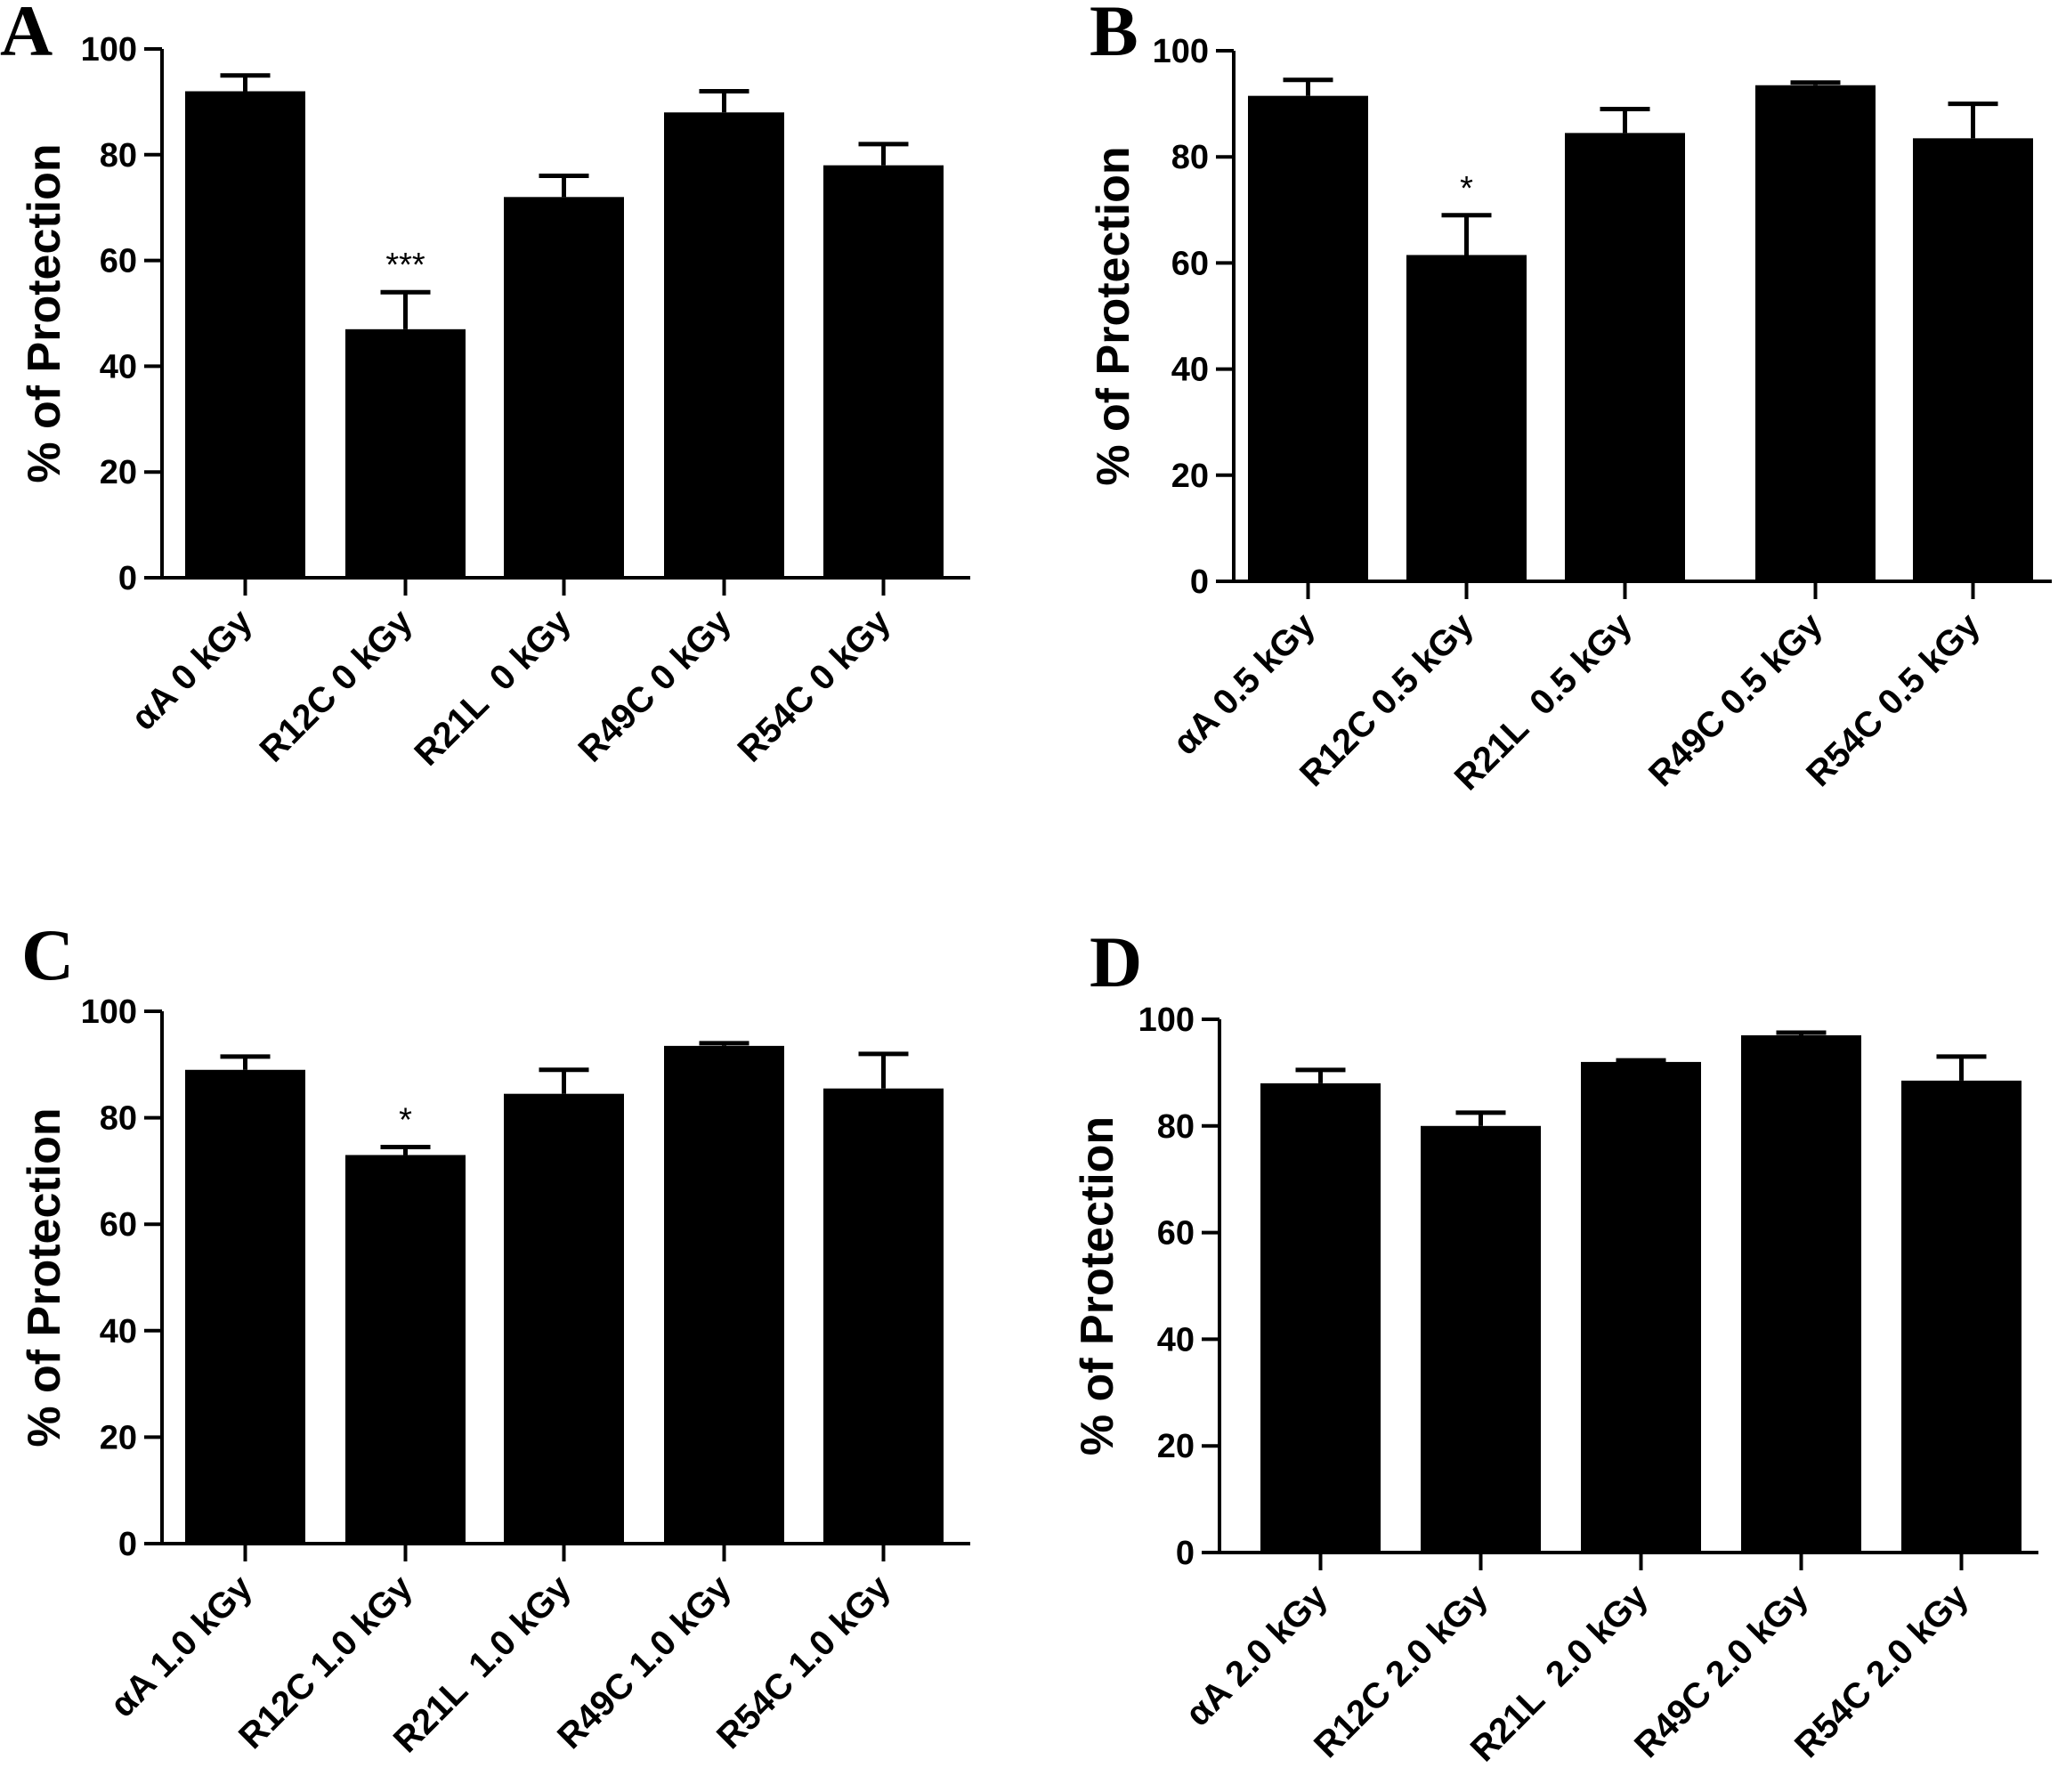  I want to click on x-category-label: R21L 0 kGy, so click(493, 688).